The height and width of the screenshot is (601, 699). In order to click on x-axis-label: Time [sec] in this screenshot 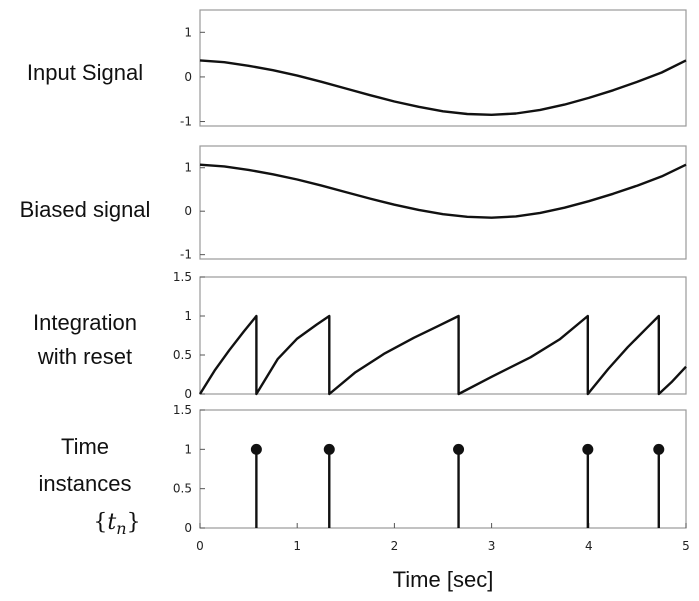, I will do `click(443, 579)`.